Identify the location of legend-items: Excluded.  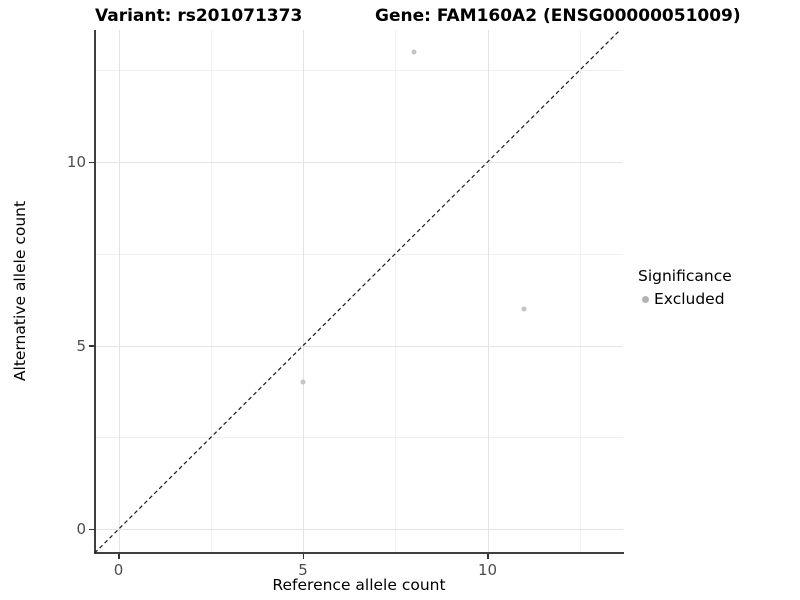
(685, 299).